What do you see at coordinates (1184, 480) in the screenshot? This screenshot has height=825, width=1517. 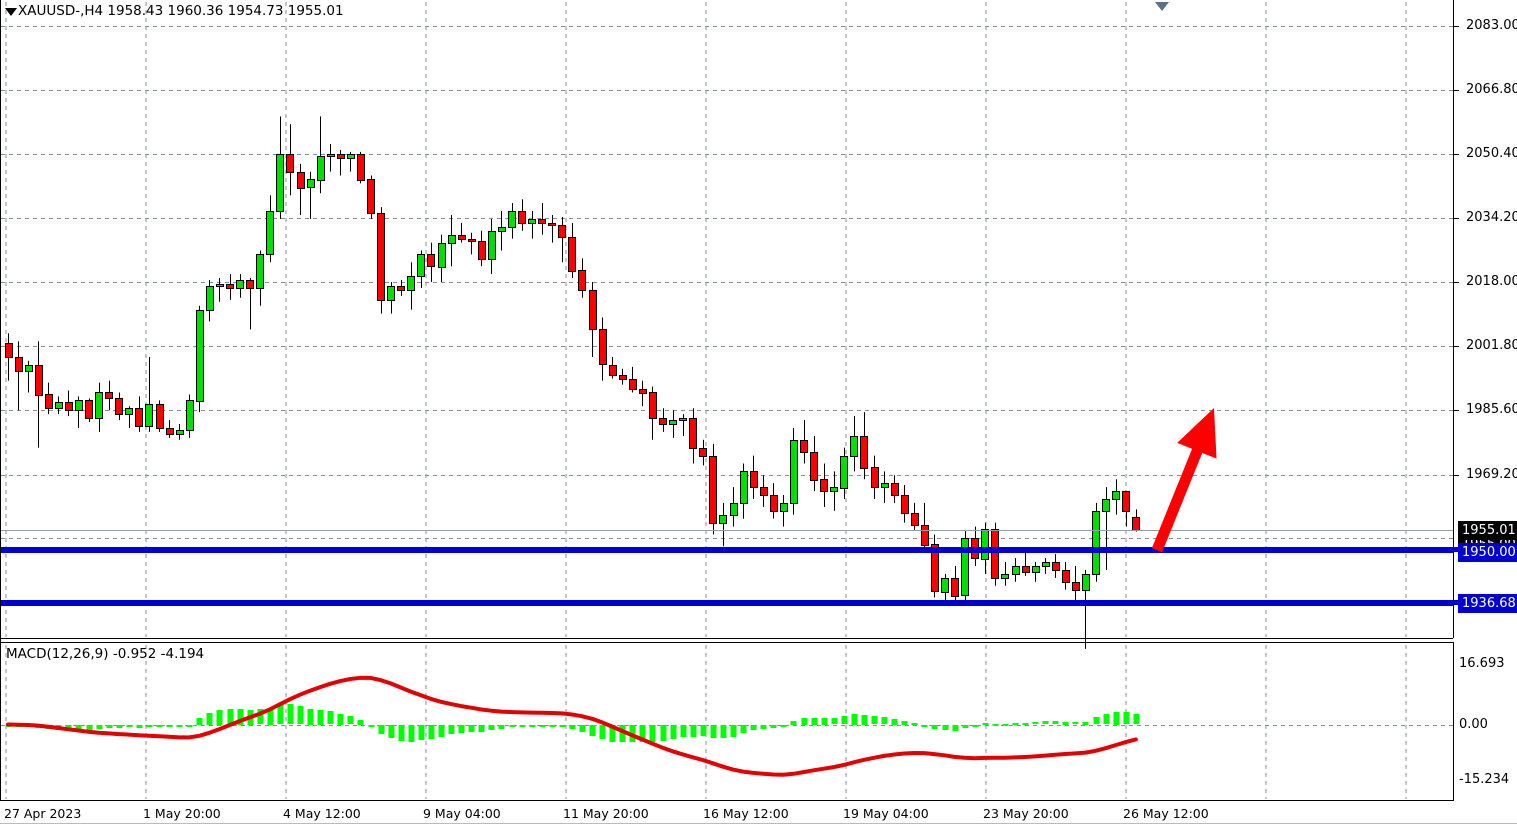 I see `bullish-arrow` at bounding box center [1184, 480].